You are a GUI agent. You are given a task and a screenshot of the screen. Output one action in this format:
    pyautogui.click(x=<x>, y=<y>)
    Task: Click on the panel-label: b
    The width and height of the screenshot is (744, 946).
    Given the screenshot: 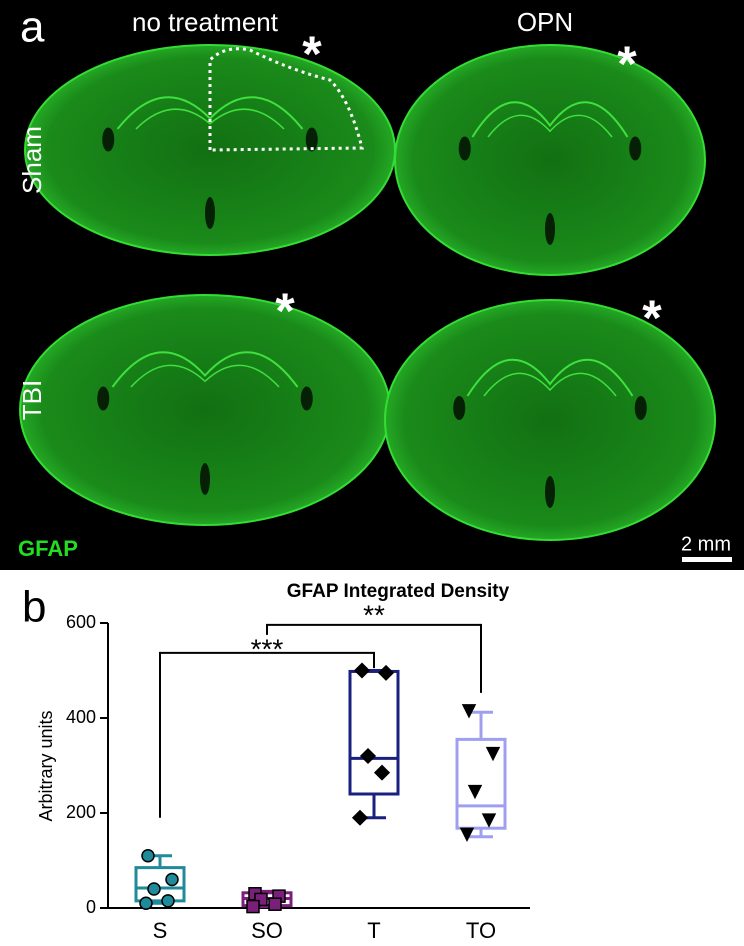 What is the action you would take?
    pyautogui.click(x=34, y=607)
    